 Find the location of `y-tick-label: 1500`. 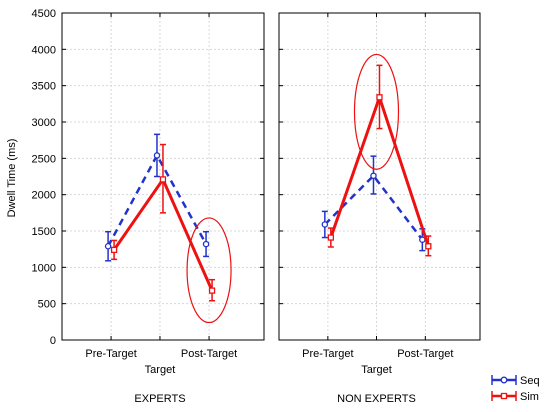

y-tick-label: 1500 is located at coordinates (44, 232).